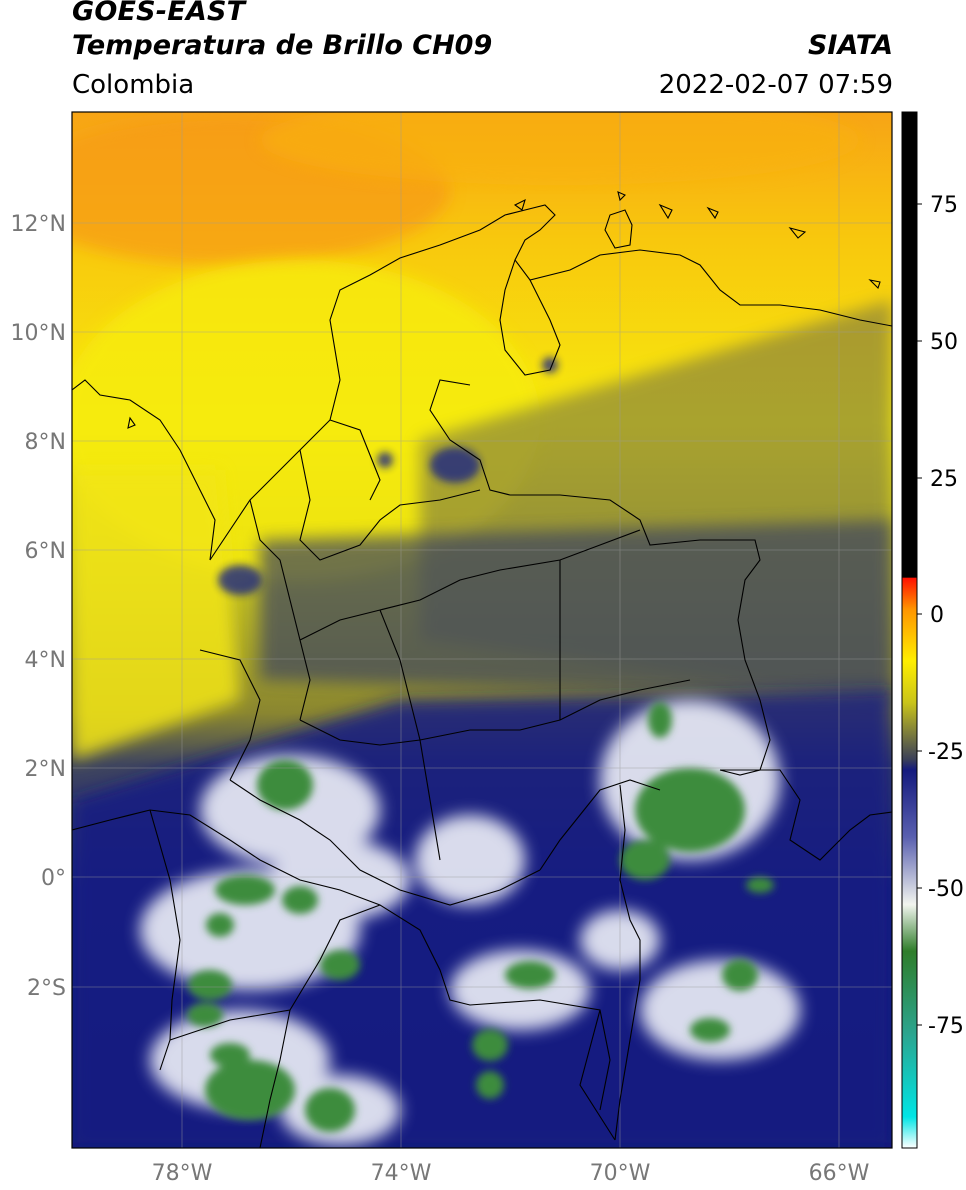 The image size is (966, 1190). Describe the element at coordinates (401, 1173) in the screenshot. I see `lon-label-74w: 74°W` at that location.